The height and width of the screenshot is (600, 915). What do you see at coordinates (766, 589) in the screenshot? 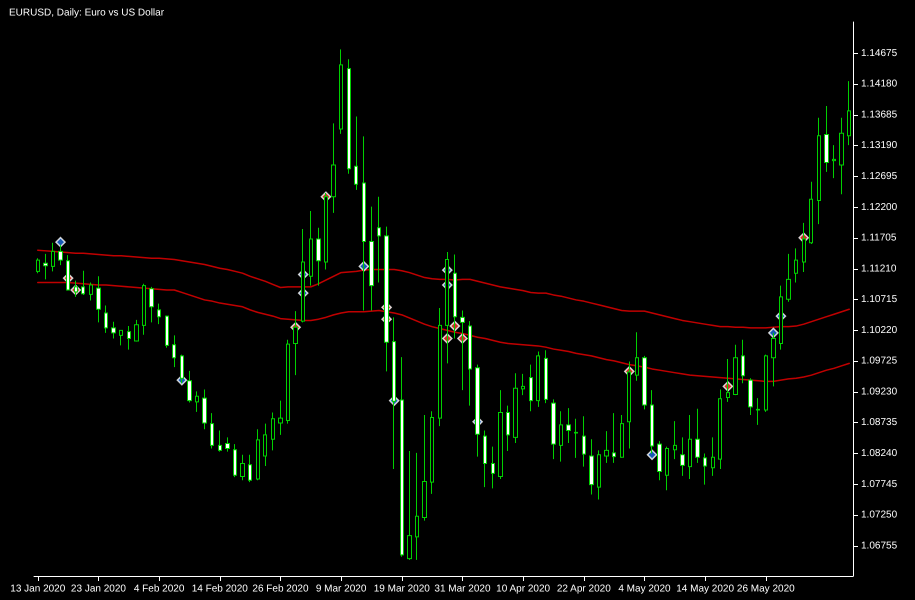
I see `x-tick-label: 26 May 2020` at bounding box center [766, 589].